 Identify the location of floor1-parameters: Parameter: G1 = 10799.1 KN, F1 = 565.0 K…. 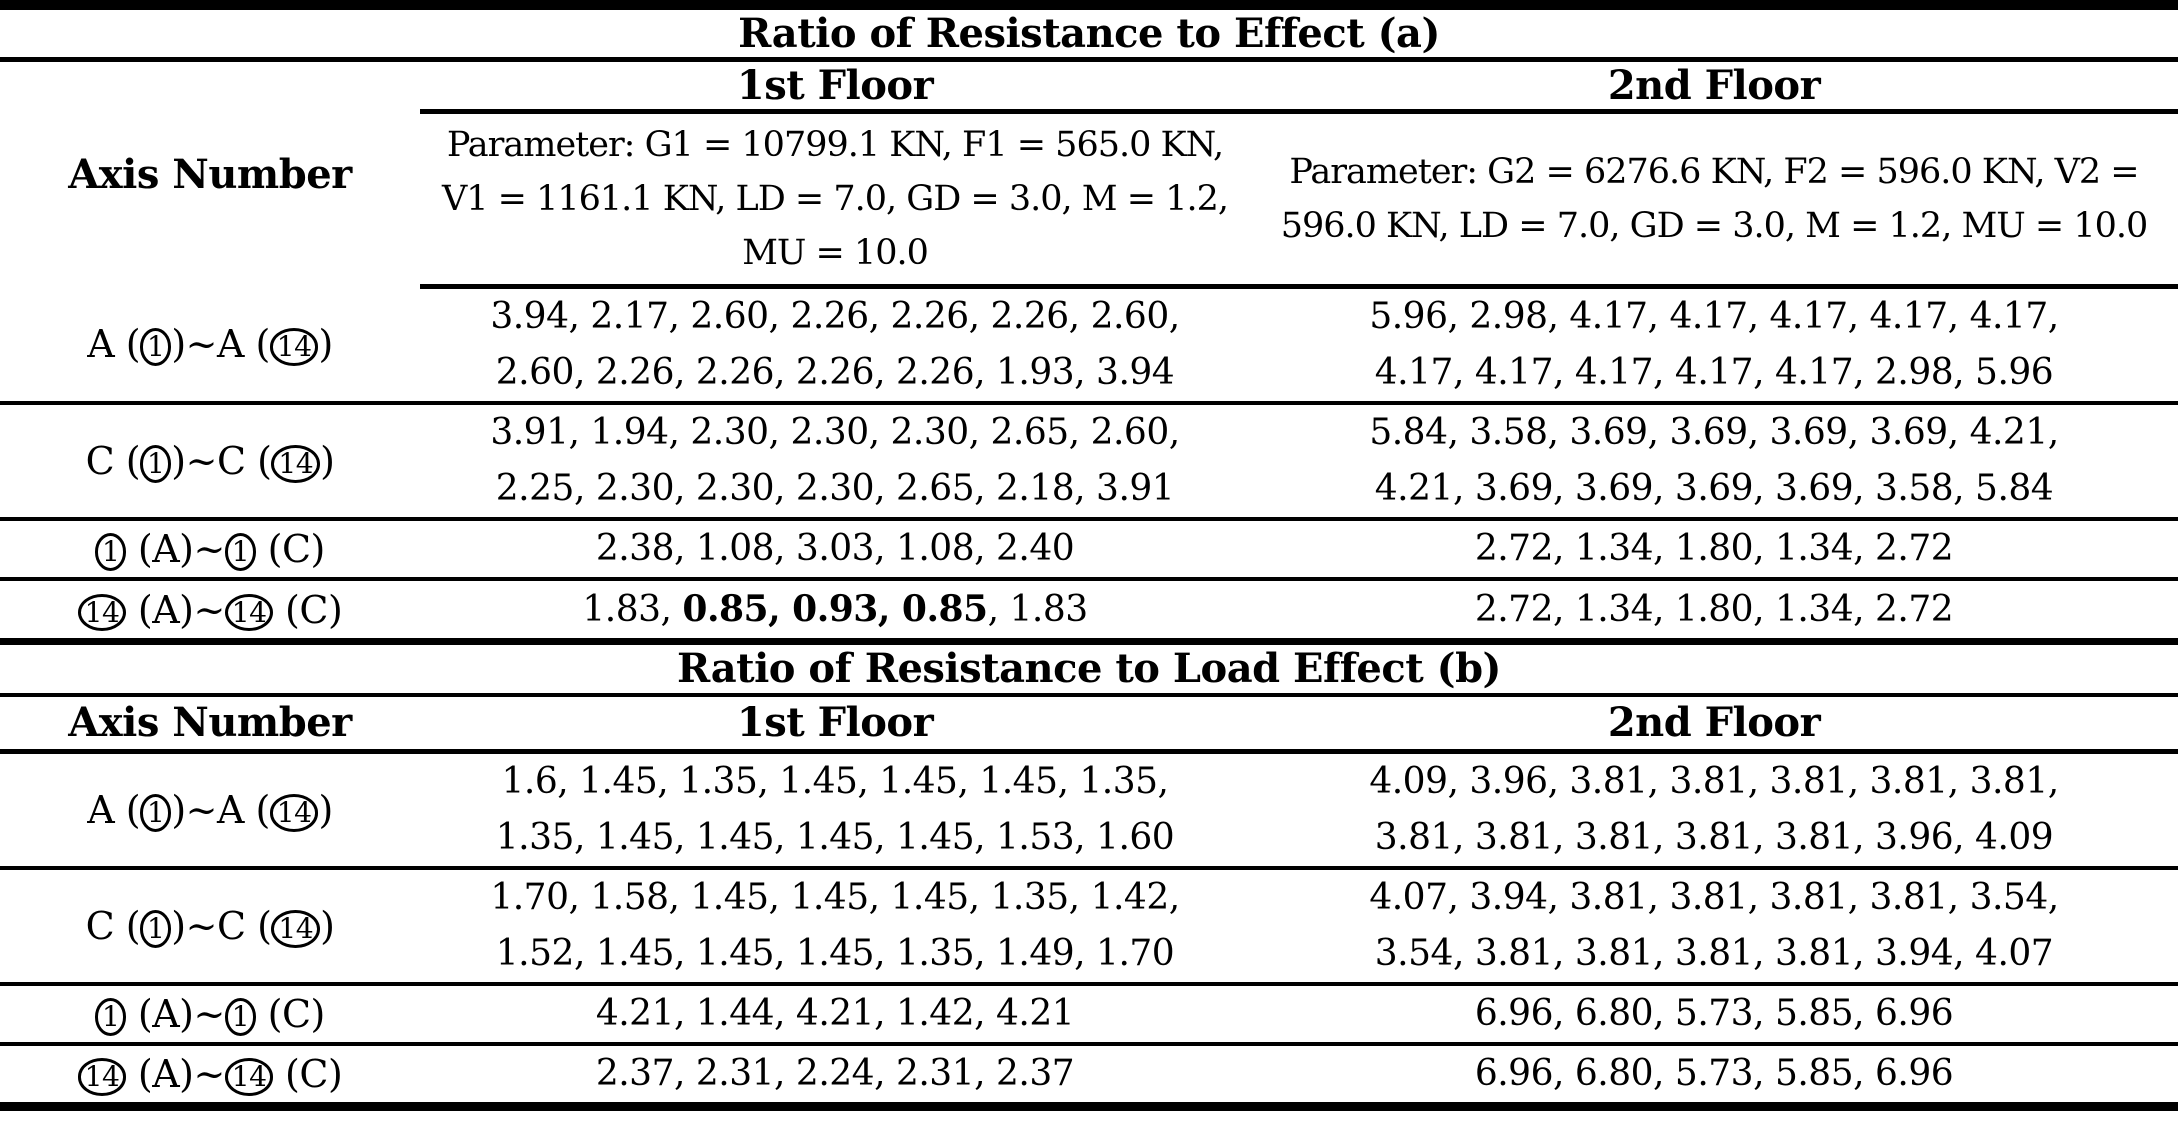
(835, 200).